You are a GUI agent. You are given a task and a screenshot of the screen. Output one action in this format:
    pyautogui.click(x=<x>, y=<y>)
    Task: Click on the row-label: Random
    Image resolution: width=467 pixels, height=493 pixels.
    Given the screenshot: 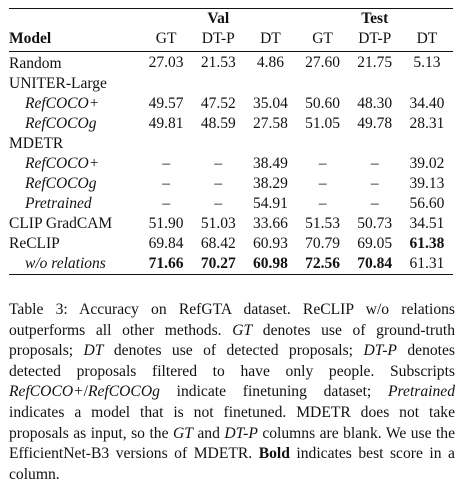 What is the action you would take?
    pyautogui.click(x=35, y=63)
    